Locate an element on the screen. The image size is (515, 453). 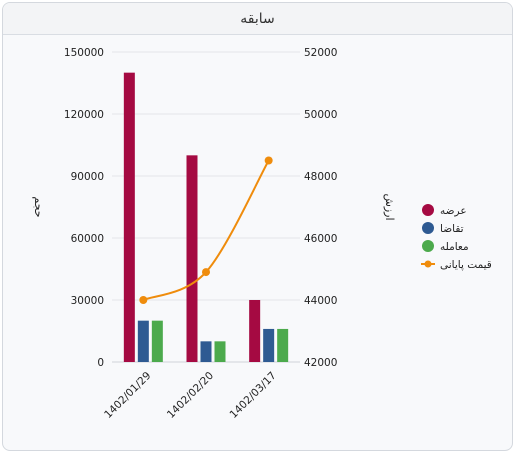
x-tick-label: 1402/03/17 is located at coordinates (253, 395).